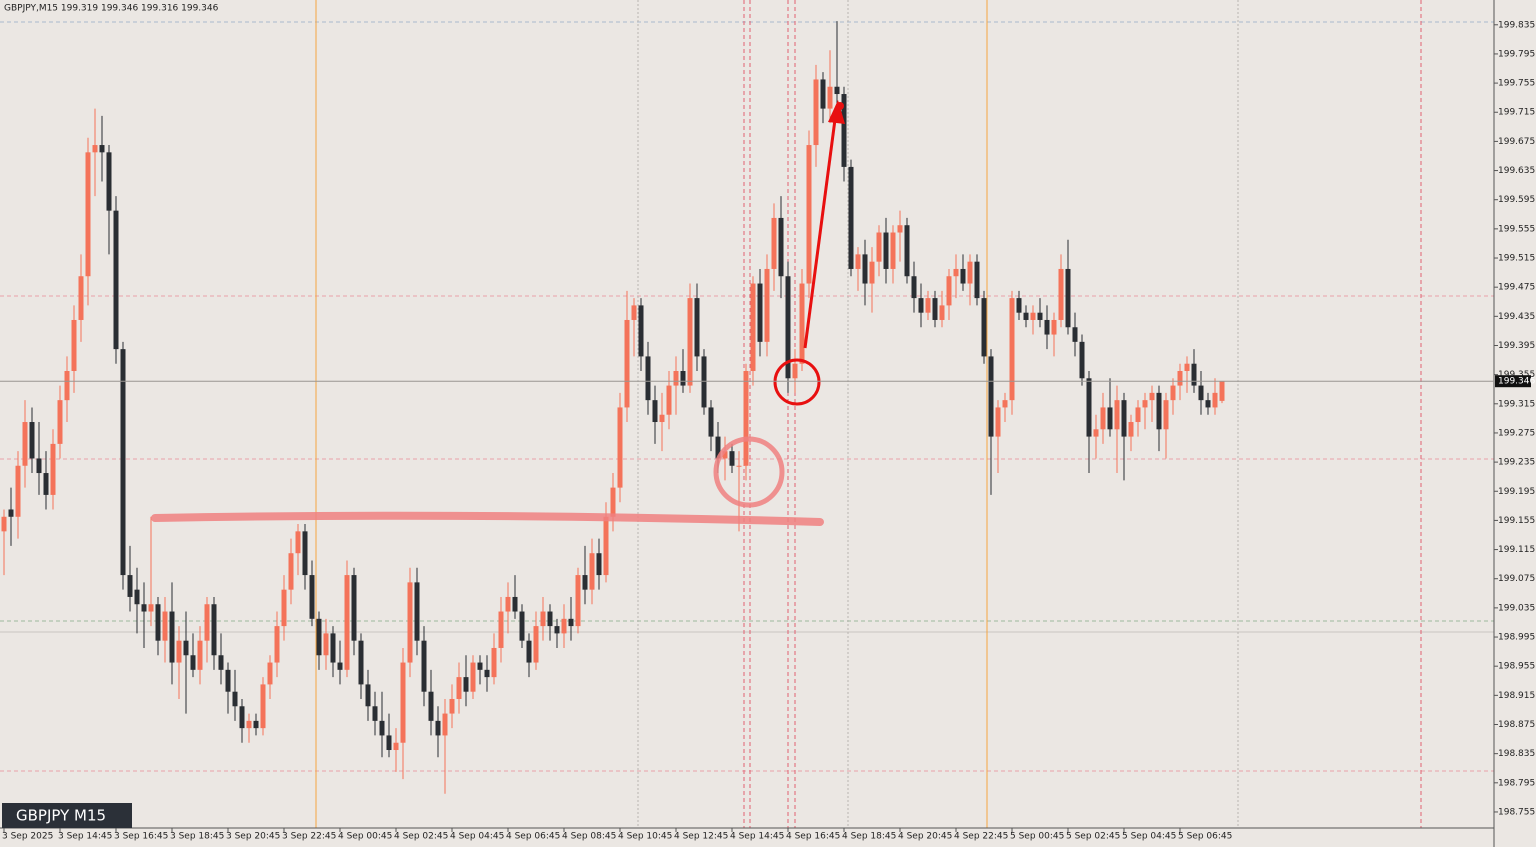 The image size is (1536, 847). What do you see at coordinates (1516, 608) in the screenshot?
I see `y-tick-label: 199.035` at bounding box center [1516, 608].